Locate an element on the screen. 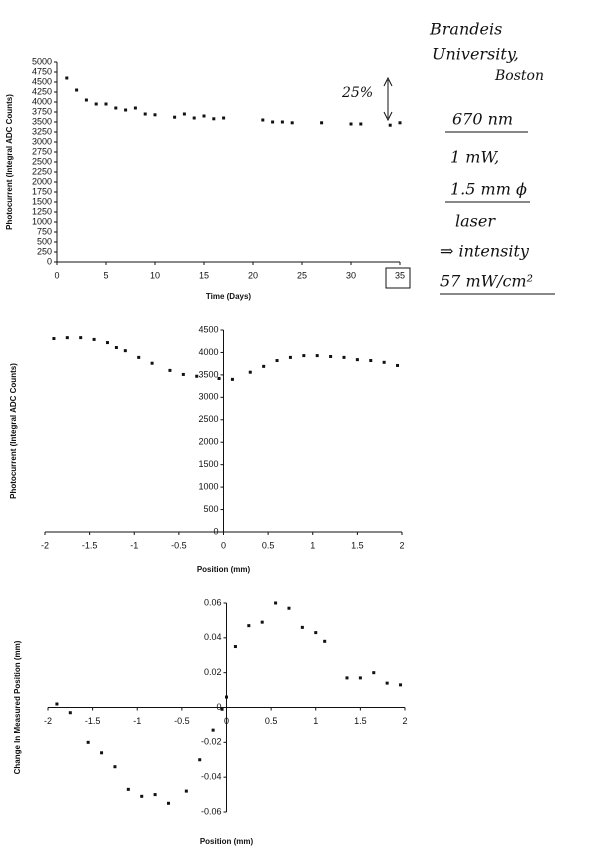 The image size is (596, 863). y-tick-label: 1500 is located at coordinates (208, 464).